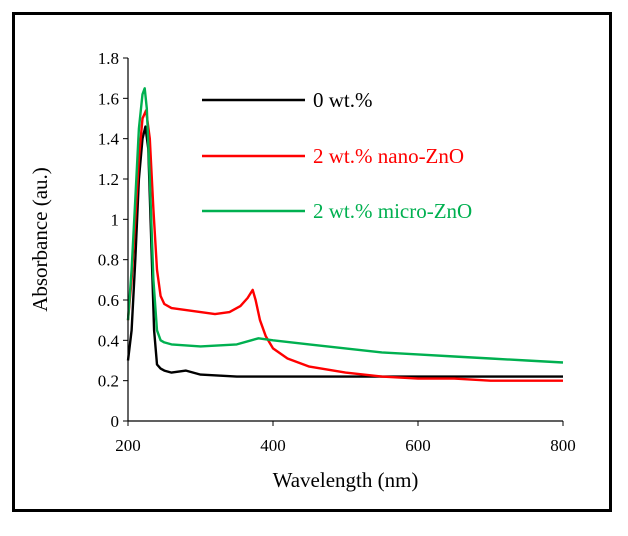 Image resolution: width=628 pixels, height=536 pixels. What do you see at coordinates (392, 211) in the screenshot?
I see `legend-label: 2 wt.% micro-ZnO` at bounding box center [392, 211].